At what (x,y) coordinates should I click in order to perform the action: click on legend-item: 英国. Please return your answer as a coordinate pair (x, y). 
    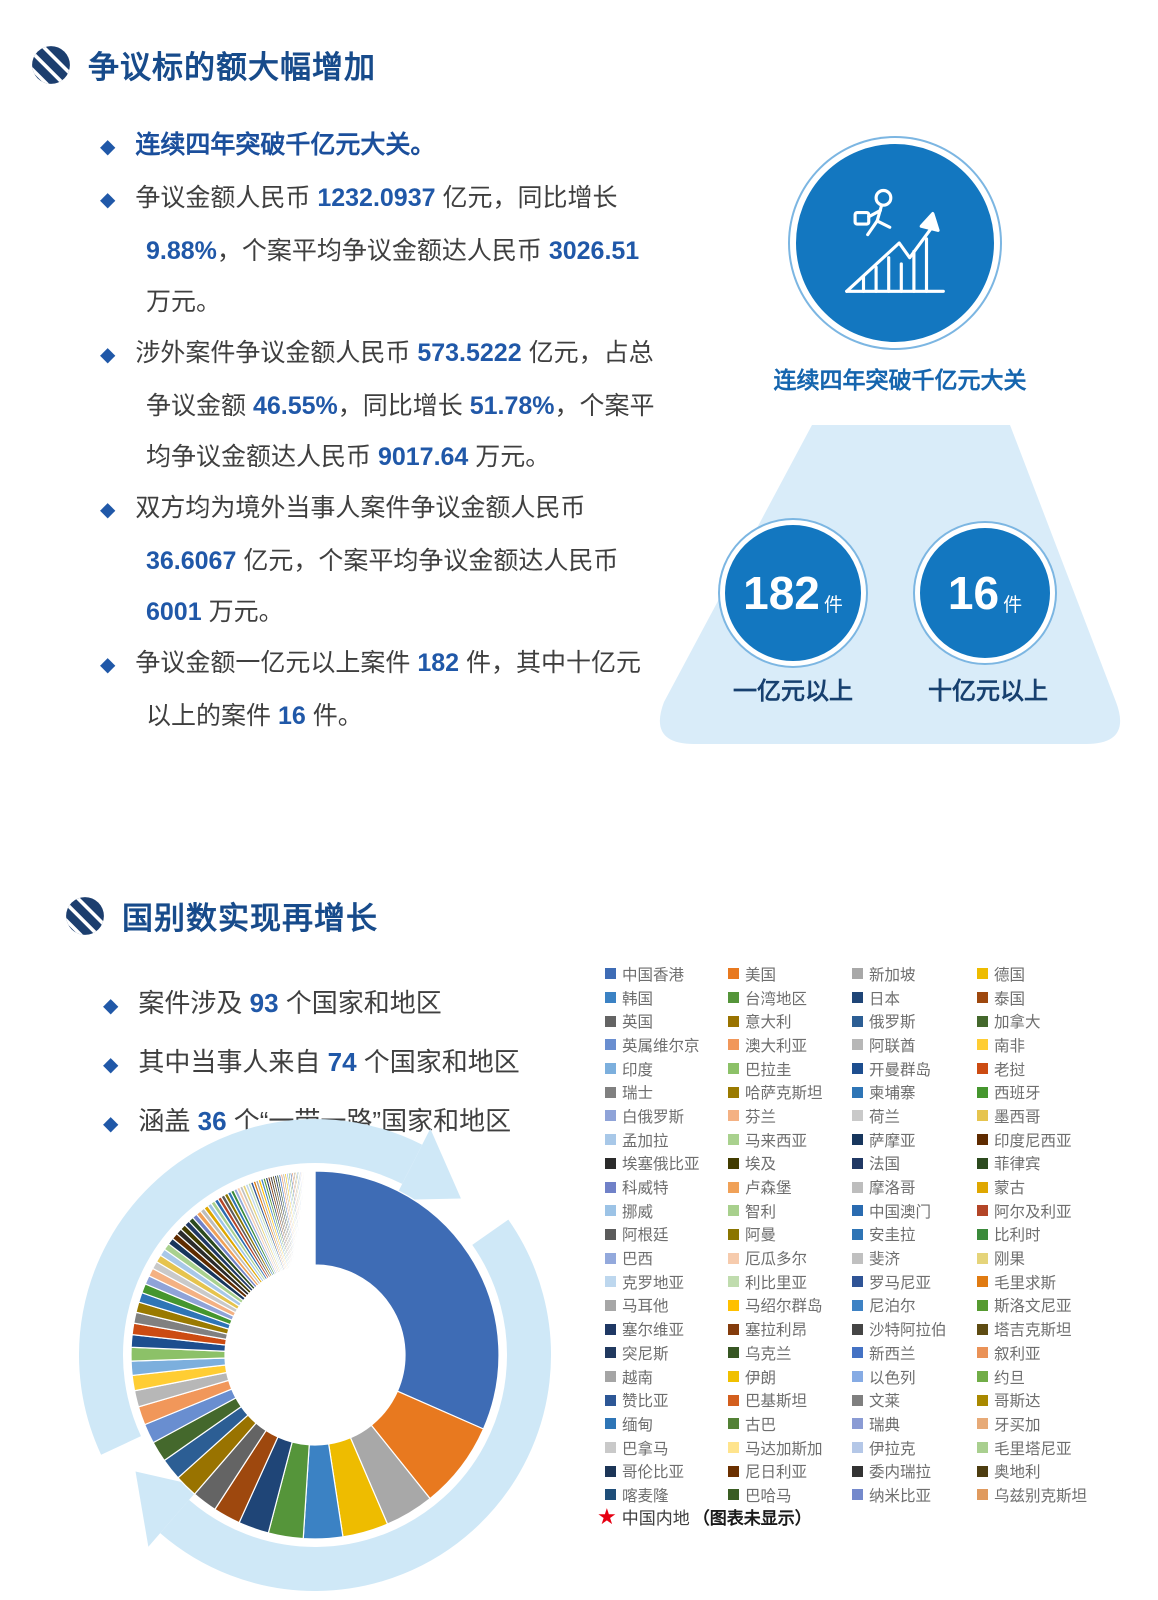
    Looking at the image, I should click on (666, 1021).